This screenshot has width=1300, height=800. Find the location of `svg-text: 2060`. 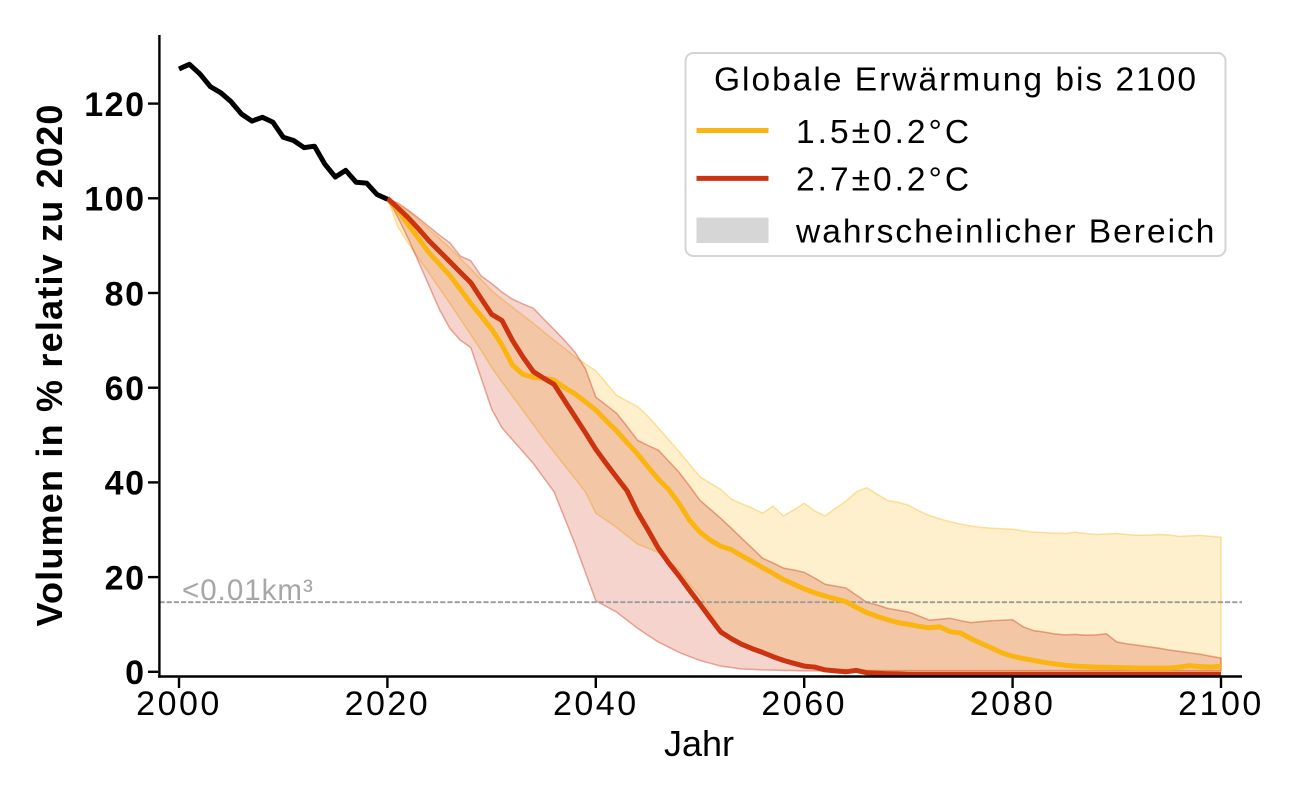

svg-text: 2060 is located at coordinates (804, 704).